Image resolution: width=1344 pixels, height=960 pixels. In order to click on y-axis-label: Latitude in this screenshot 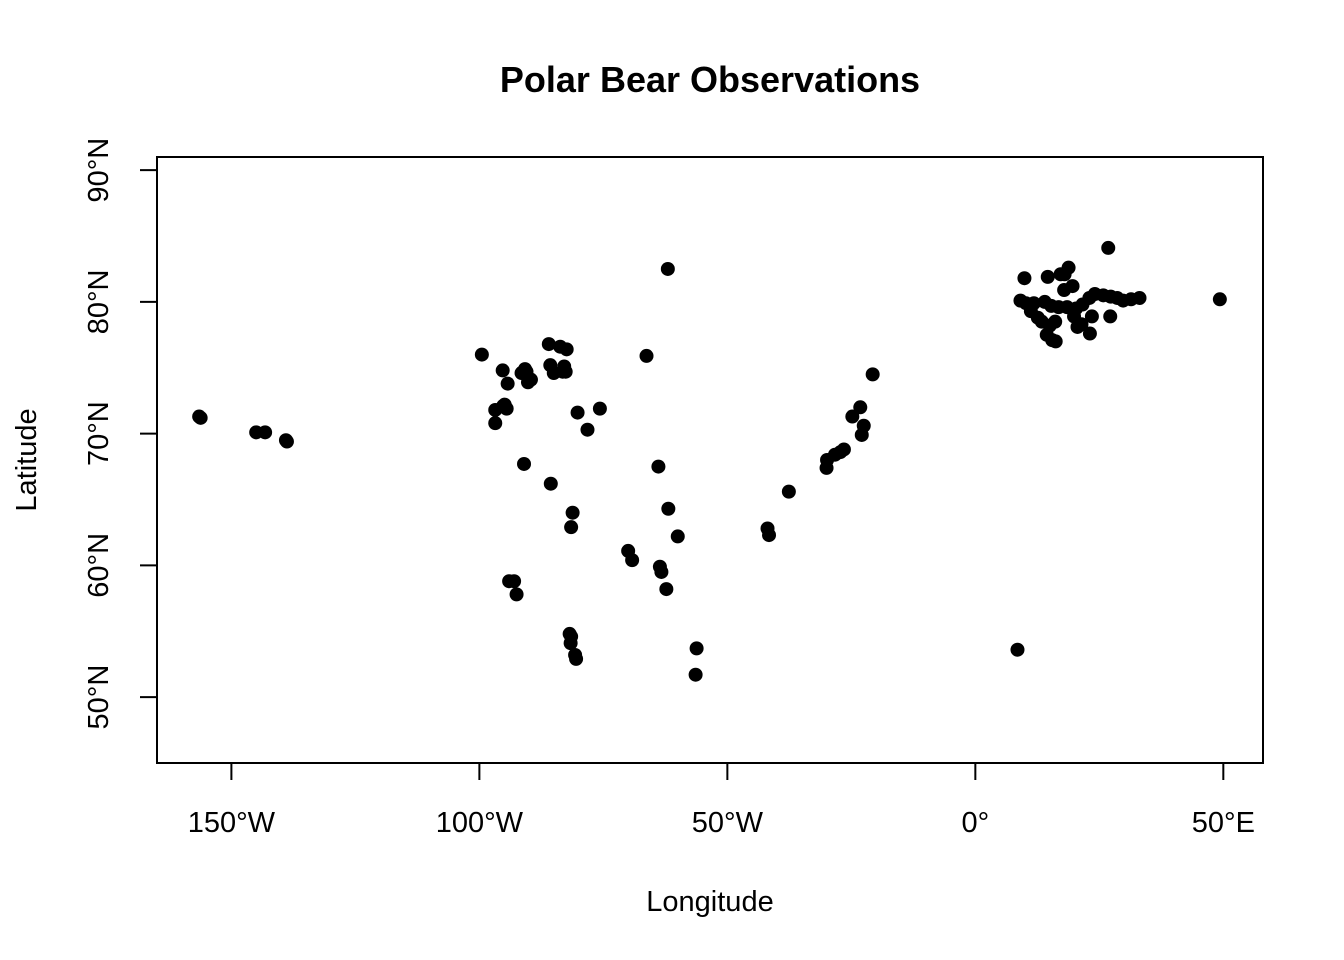, I will do `click(27, 459)`.